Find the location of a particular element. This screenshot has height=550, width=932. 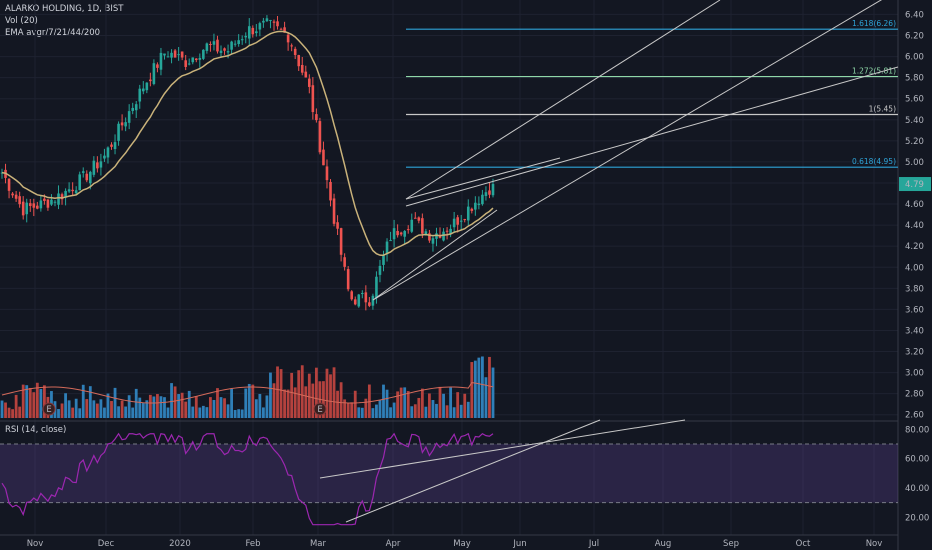

price-tick-label: 4.60 is located at coordinates (914, 205).